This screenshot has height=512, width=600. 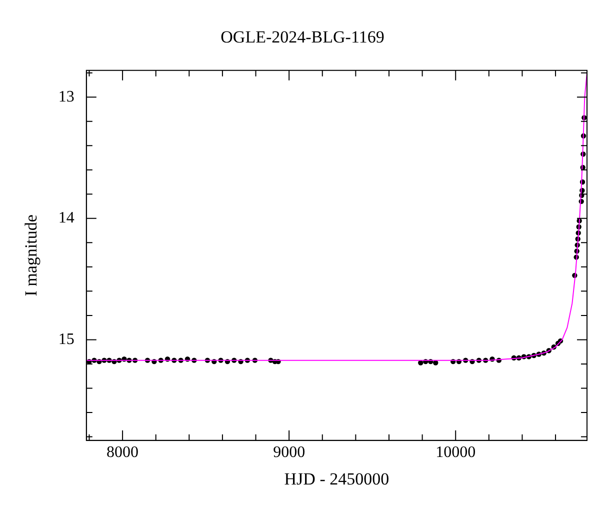 I want to click on x-tick-label: 10000, so click(x=456, y=453).